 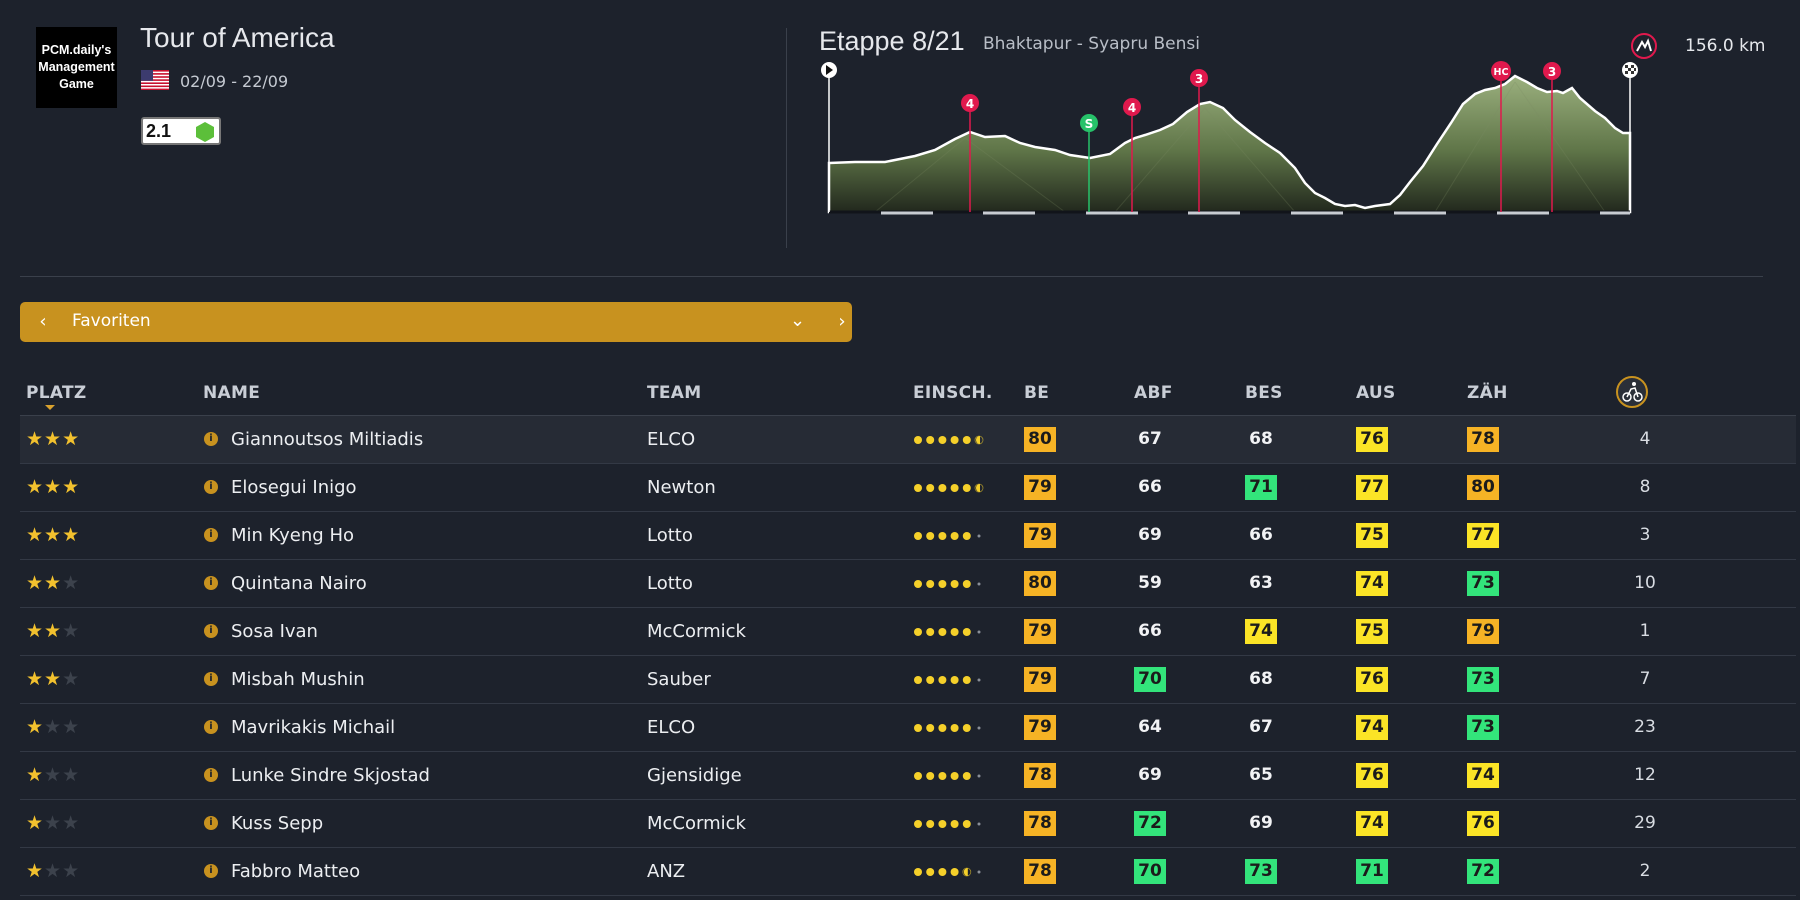 What do you see at coordinates (908, 488) in the screenshot?
I see `table-row: ★★★ i Elosegui Inigo Newton 79 66 71 77 80 8` at bounding box center [908, 488].